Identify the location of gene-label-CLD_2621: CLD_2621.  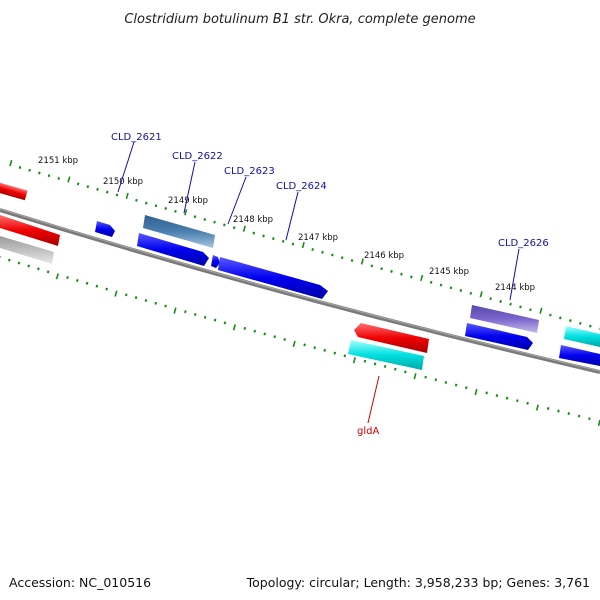
(136, 137).